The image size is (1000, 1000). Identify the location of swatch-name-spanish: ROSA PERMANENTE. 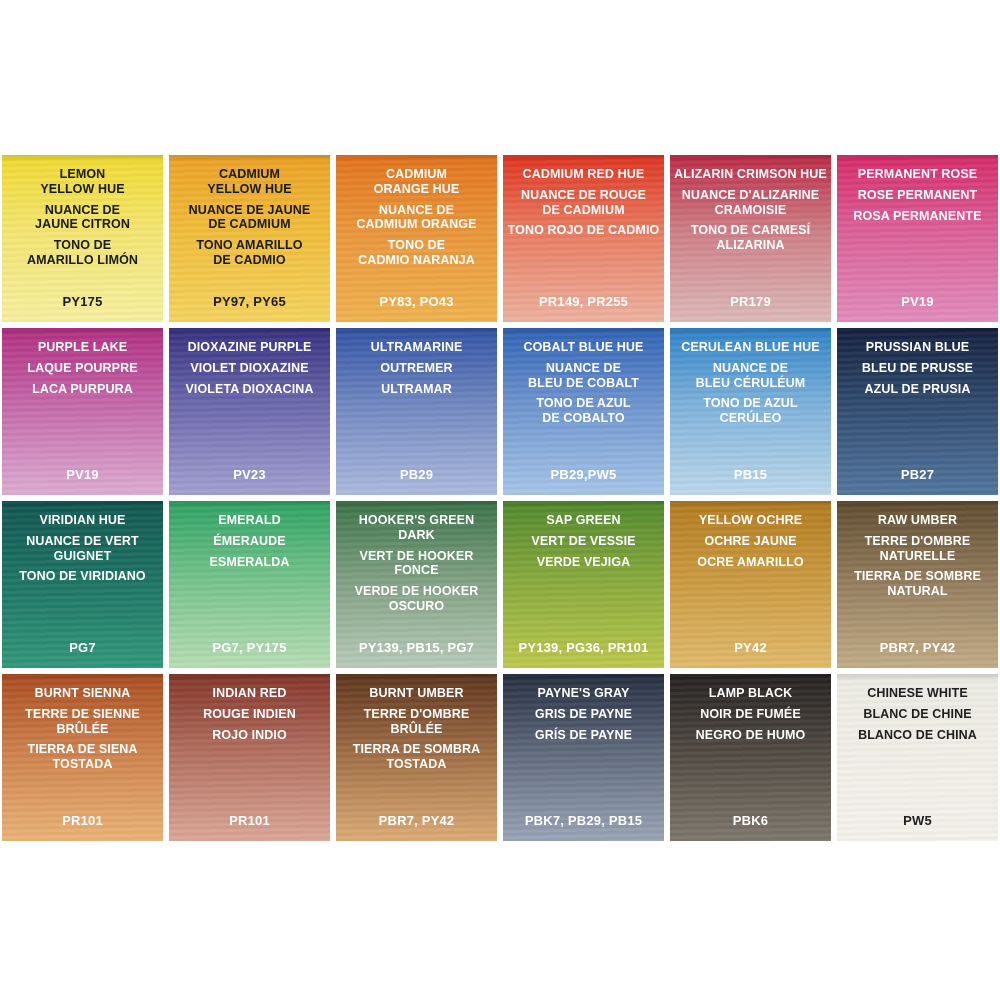
(917, 215).